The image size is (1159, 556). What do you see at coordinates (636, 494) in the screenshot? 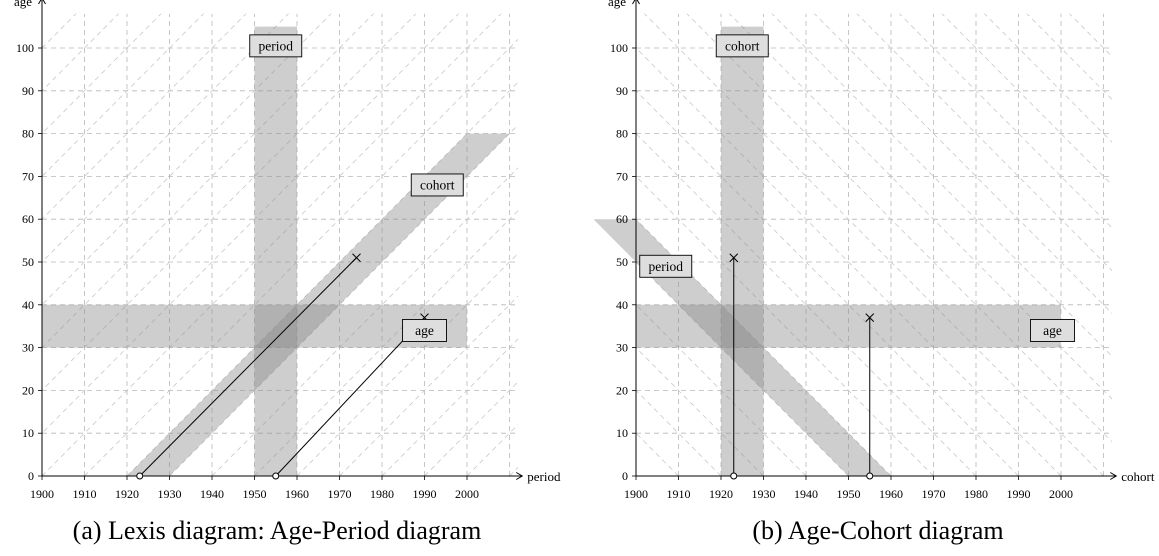
I see `x-tick-label: 1900` at bounding box center [636, 494].